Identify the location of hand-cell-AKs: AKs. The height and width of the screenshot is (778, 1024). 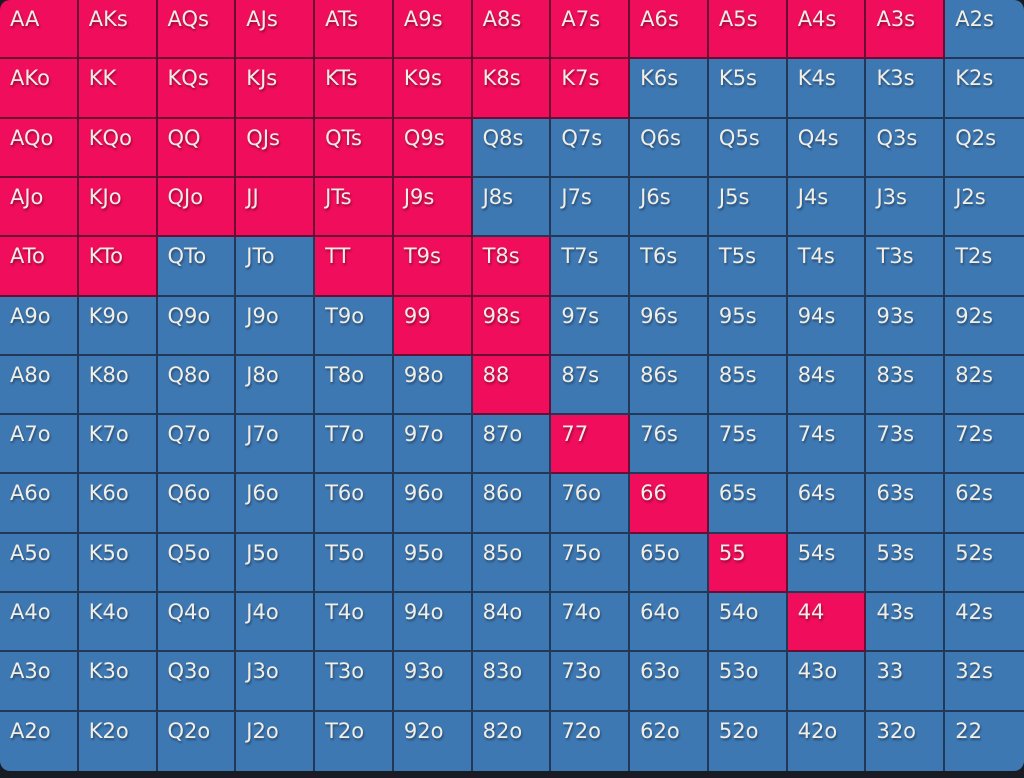
(118, 30).